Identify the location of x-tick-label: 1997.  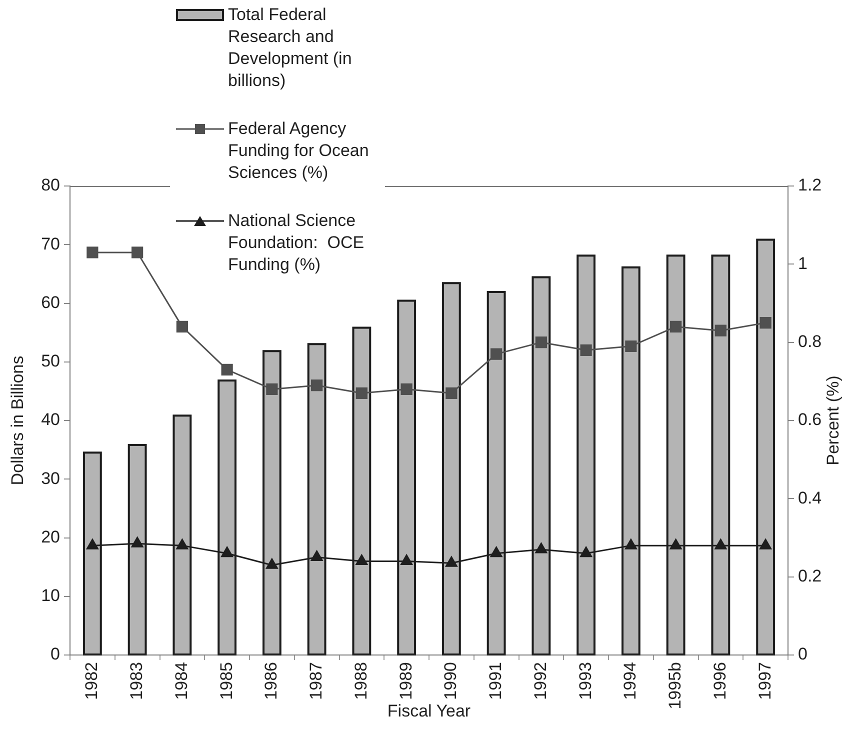
(764, 681).